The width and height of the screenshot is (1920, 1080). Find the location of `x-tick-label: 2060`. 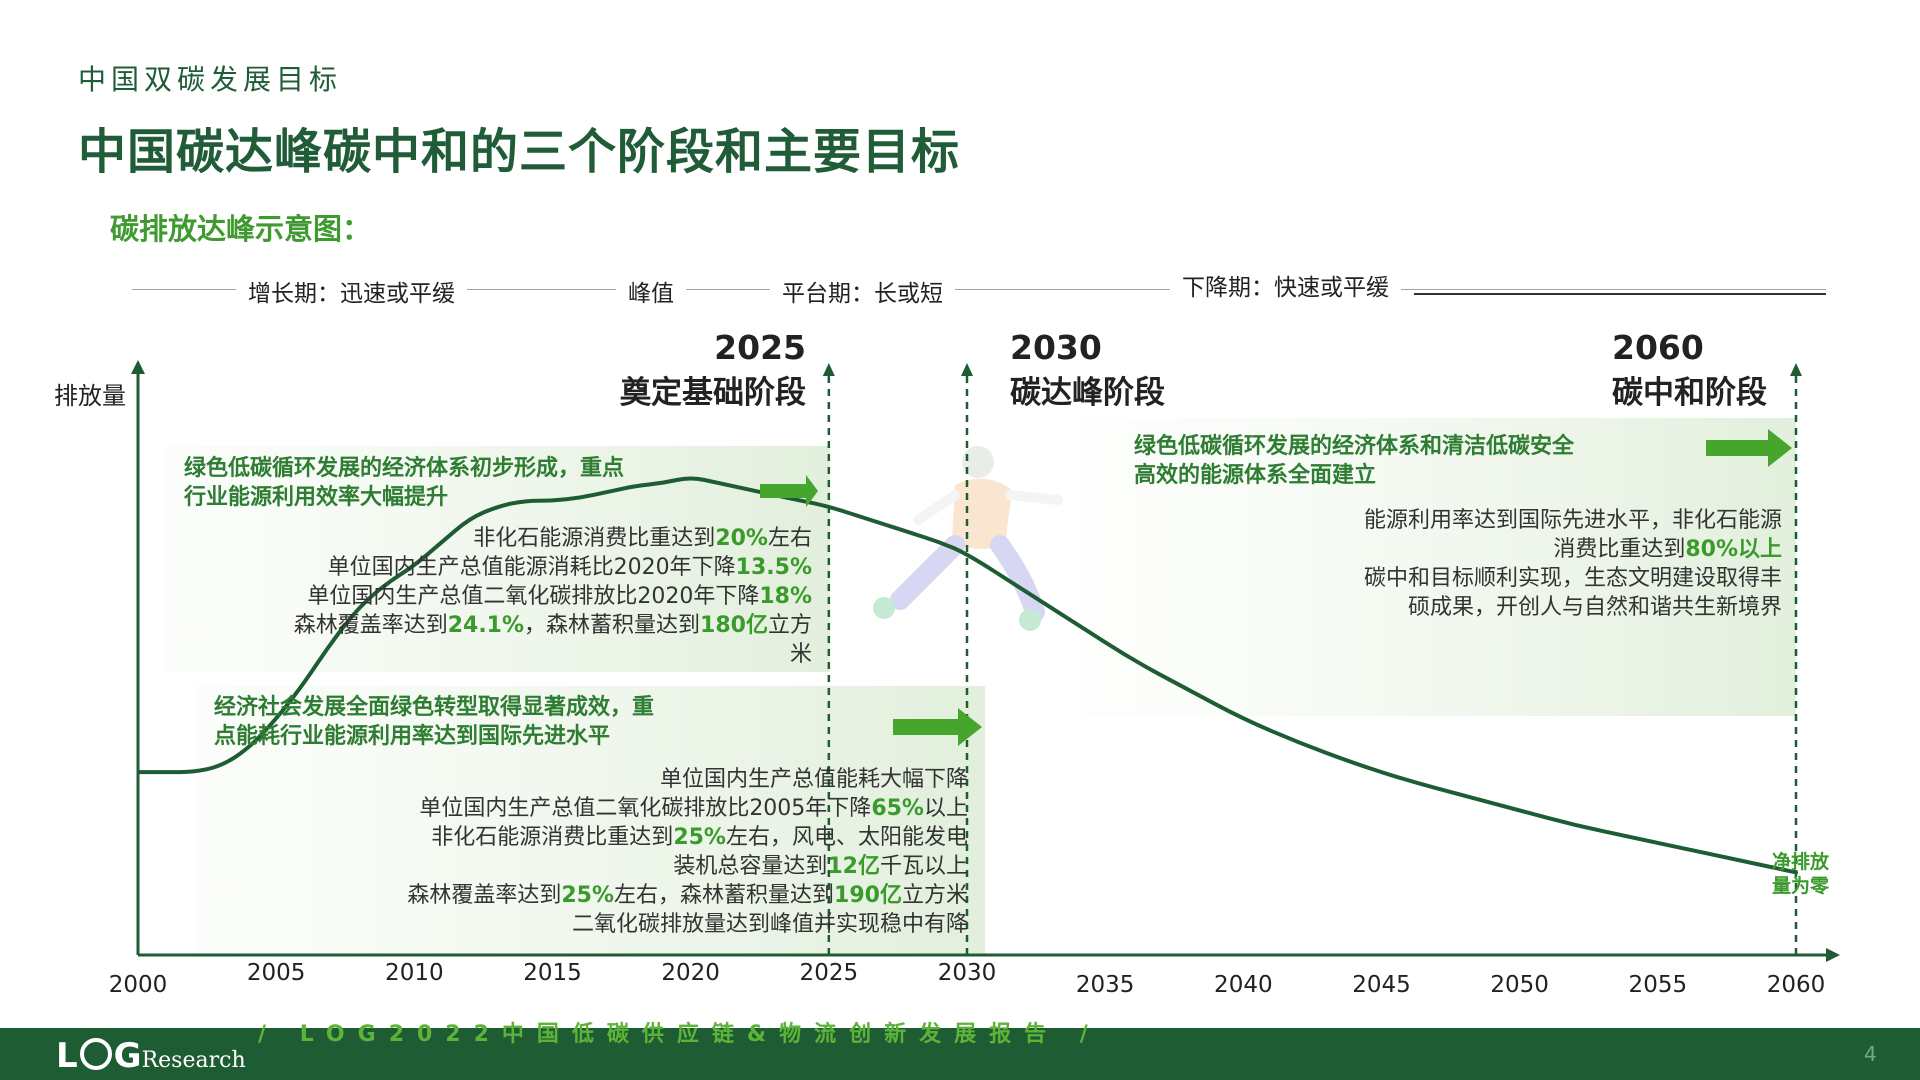

x-tick-label: 2060 is located at coordinates (1796, 985).